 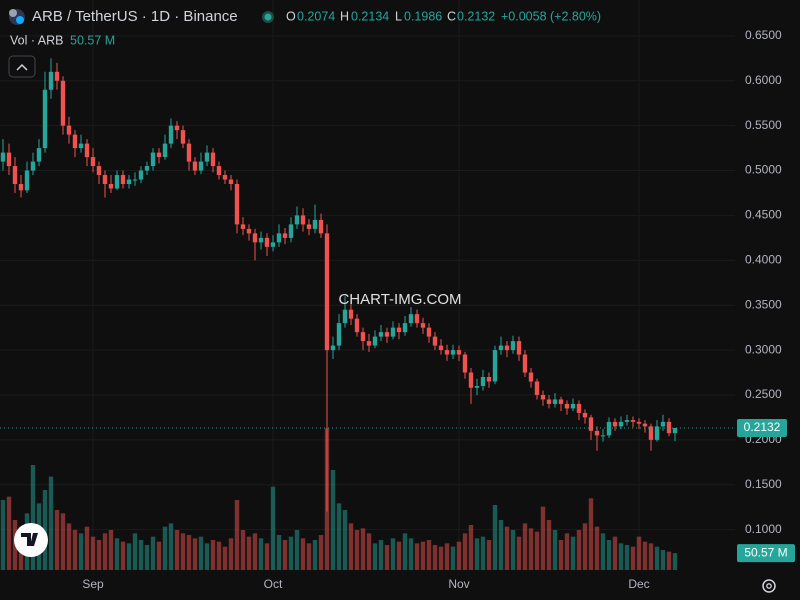 What do you see at coordinates (37, 40) in the screenshot?
I see `volume-title: Vol · ARB` at bounding box center [37, 40].